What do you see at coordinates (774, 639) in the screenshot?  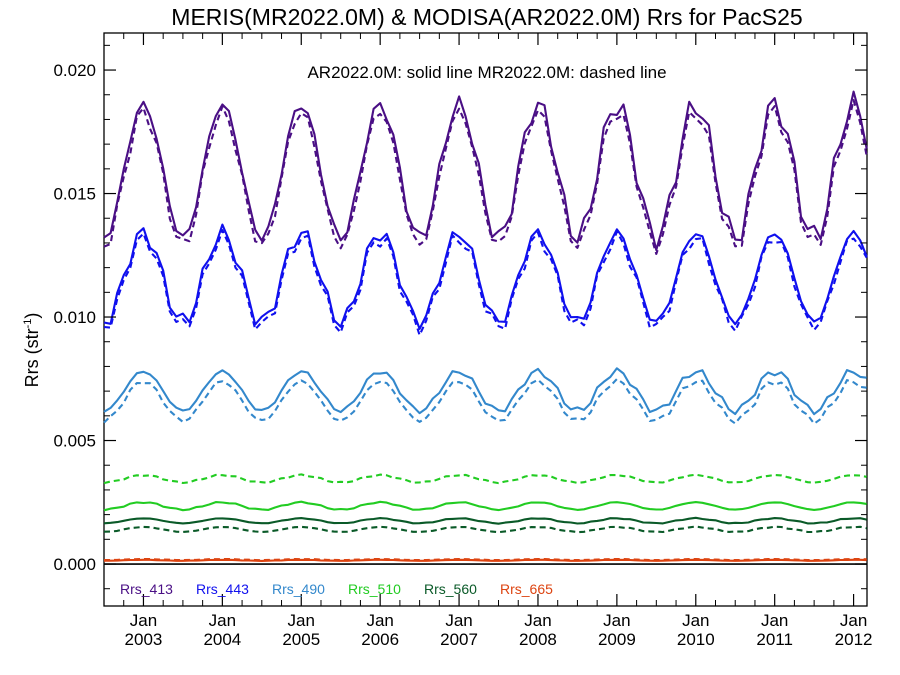 I see `x-tick-label-year: 2011` at bounding box center [774, 639].